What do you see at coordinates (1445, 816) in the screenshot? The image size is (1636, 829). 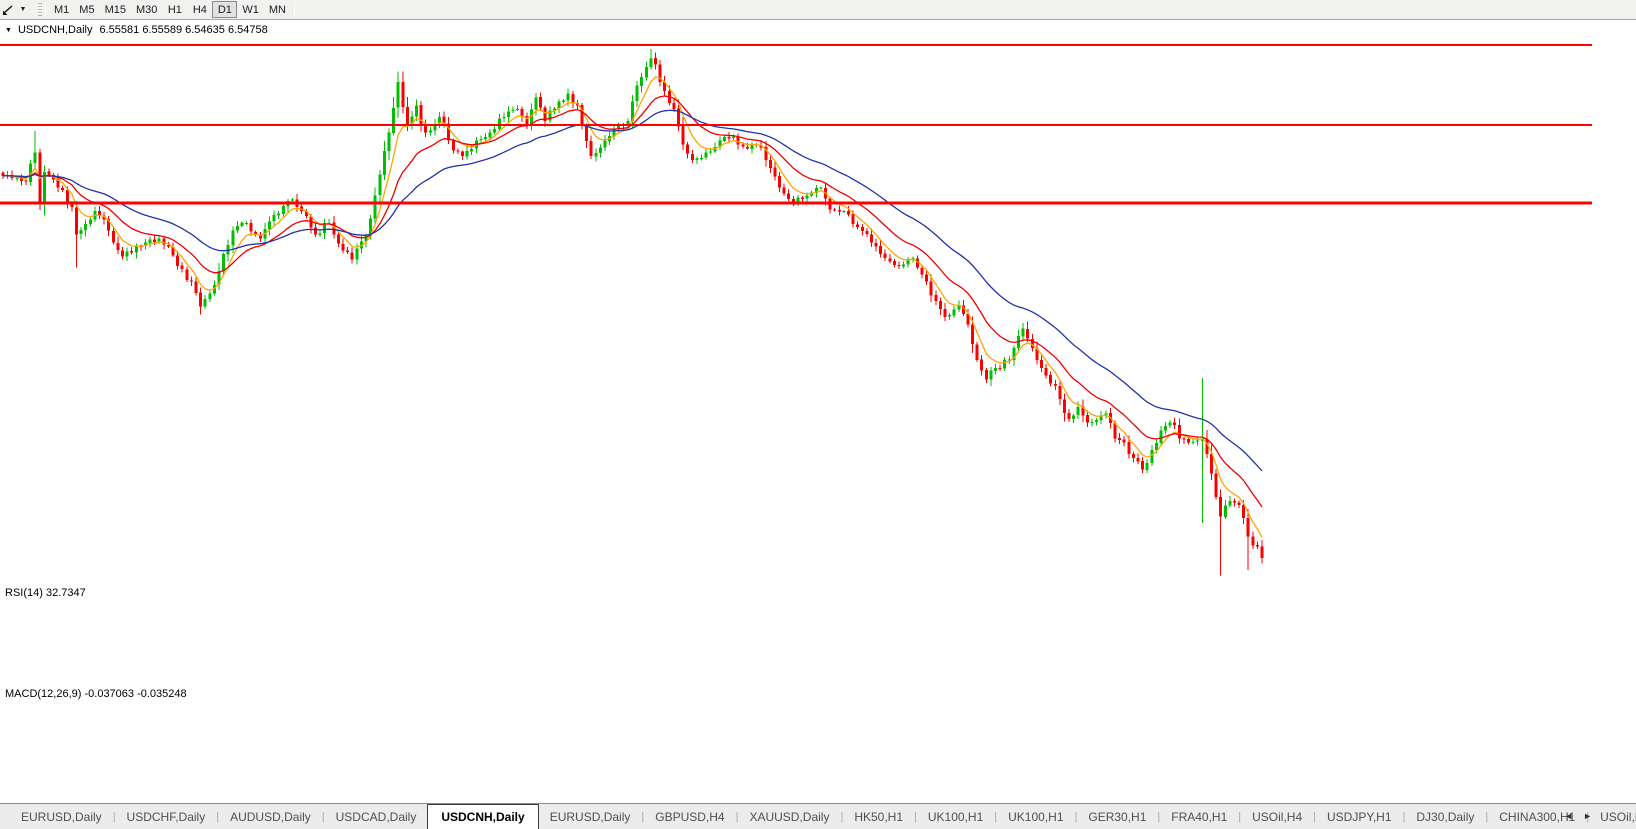 I see `tab-dj30-daily: DJ30,Daily` at bounding box center [1445, 816].